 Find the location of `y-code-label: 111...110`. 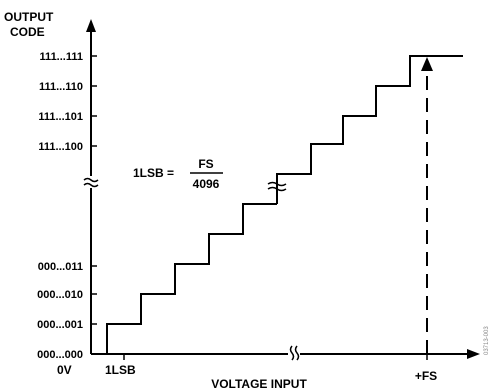

y-code-label: 111...110 is located at coordinates (61, 87).